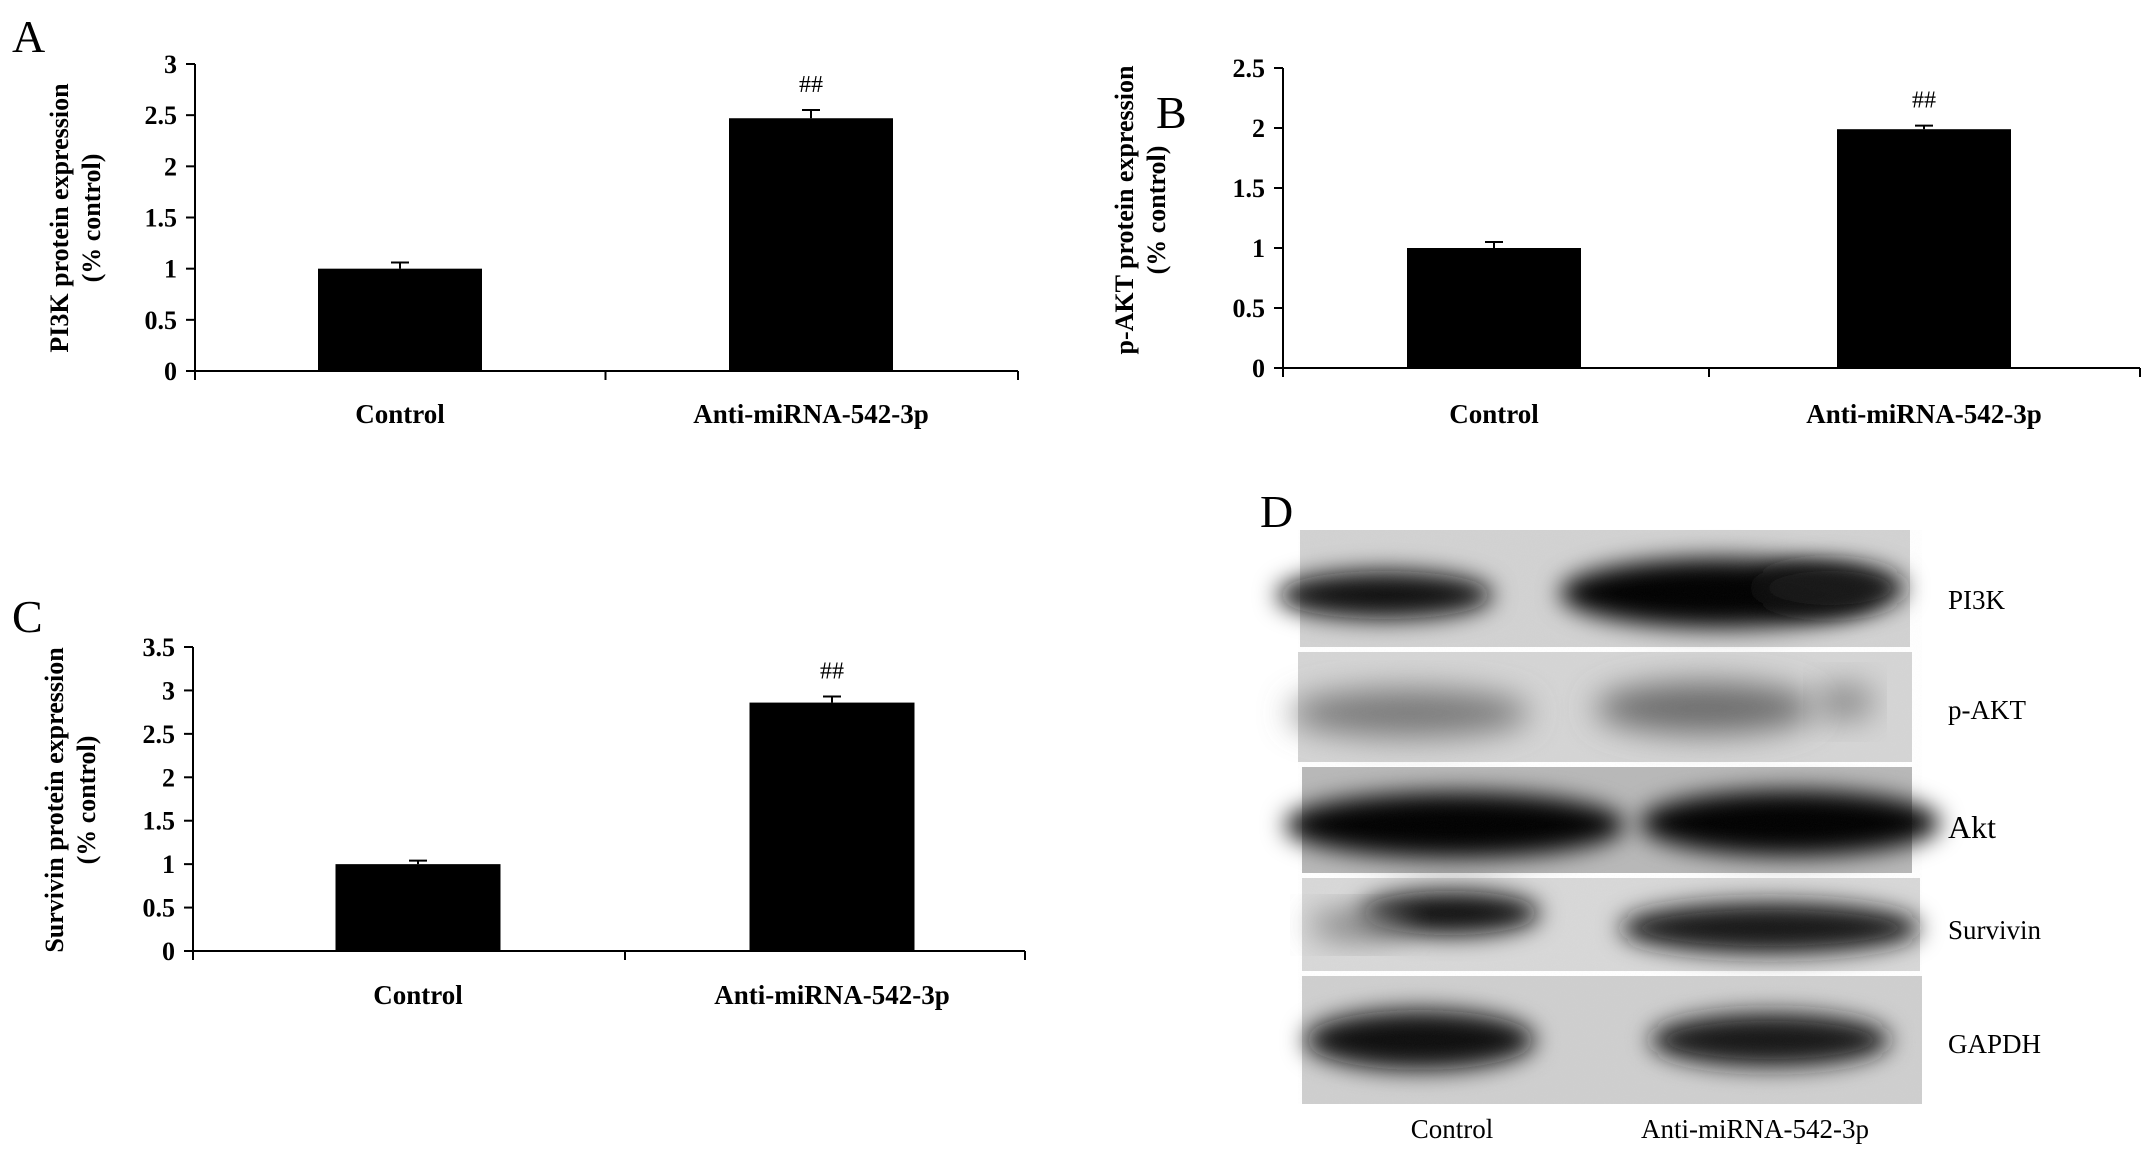 This screenshot has width=2150, height=1153. What do you see at coordinates (1276, 511) in the screenshot?
I see `panel-letter-d: D` at bounding box center [1276, 511].